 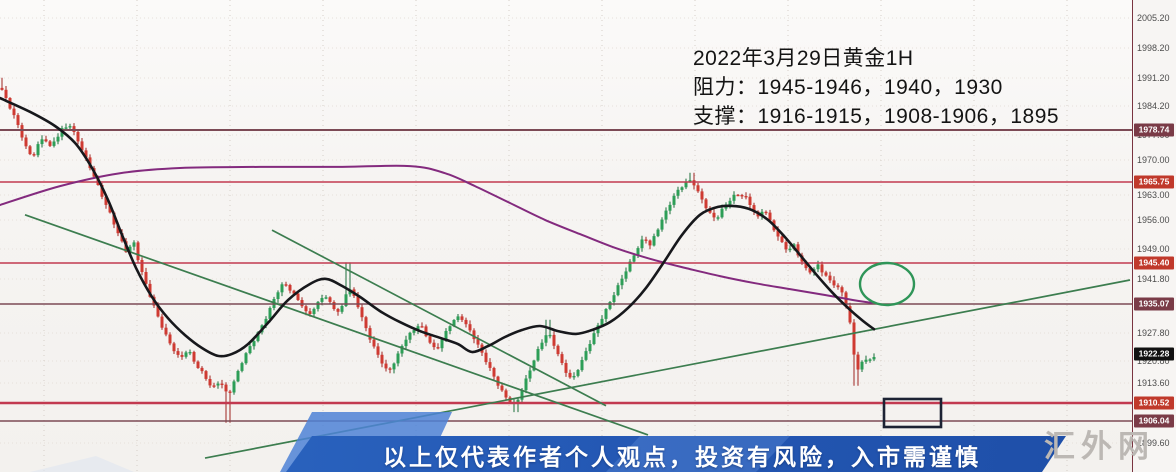 What do you see at coordinates (887, 284) in the screenshot?
I see `focus-ellipse` at bounding box center [887, 284].